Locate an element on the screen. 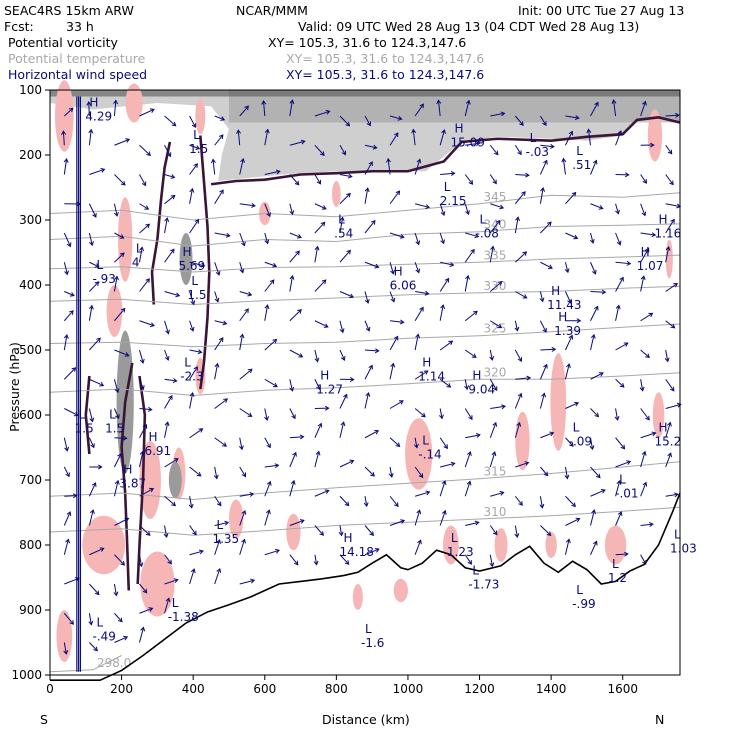 The width and height of the screenshot is (740, 740). pv-contour-line is located at coordinates (445, 150).